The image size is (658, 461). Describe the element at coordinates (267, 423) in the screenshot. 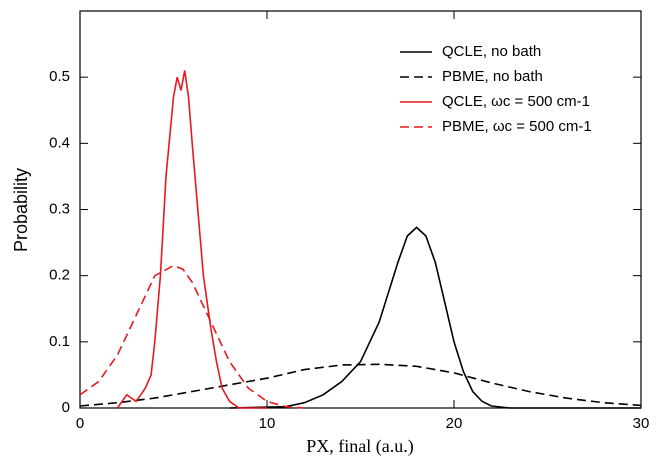

I see `x-tick-label: 10` at that location.